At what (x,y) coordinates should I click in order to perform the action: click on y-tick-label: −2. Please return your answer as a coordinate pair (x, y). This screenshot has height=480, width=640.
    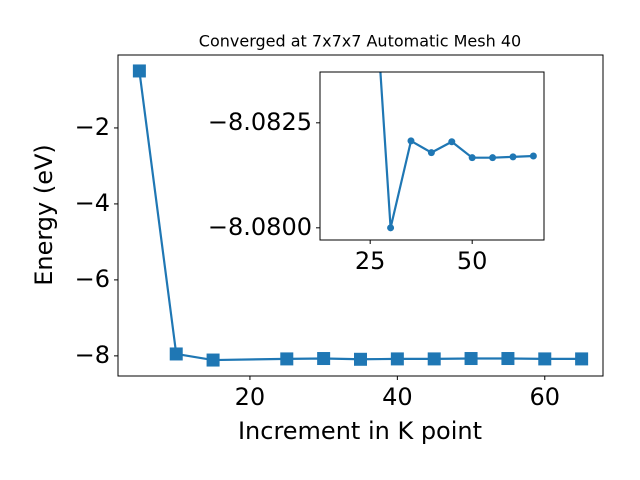
    Looking at the image, I should click on (92, 127).